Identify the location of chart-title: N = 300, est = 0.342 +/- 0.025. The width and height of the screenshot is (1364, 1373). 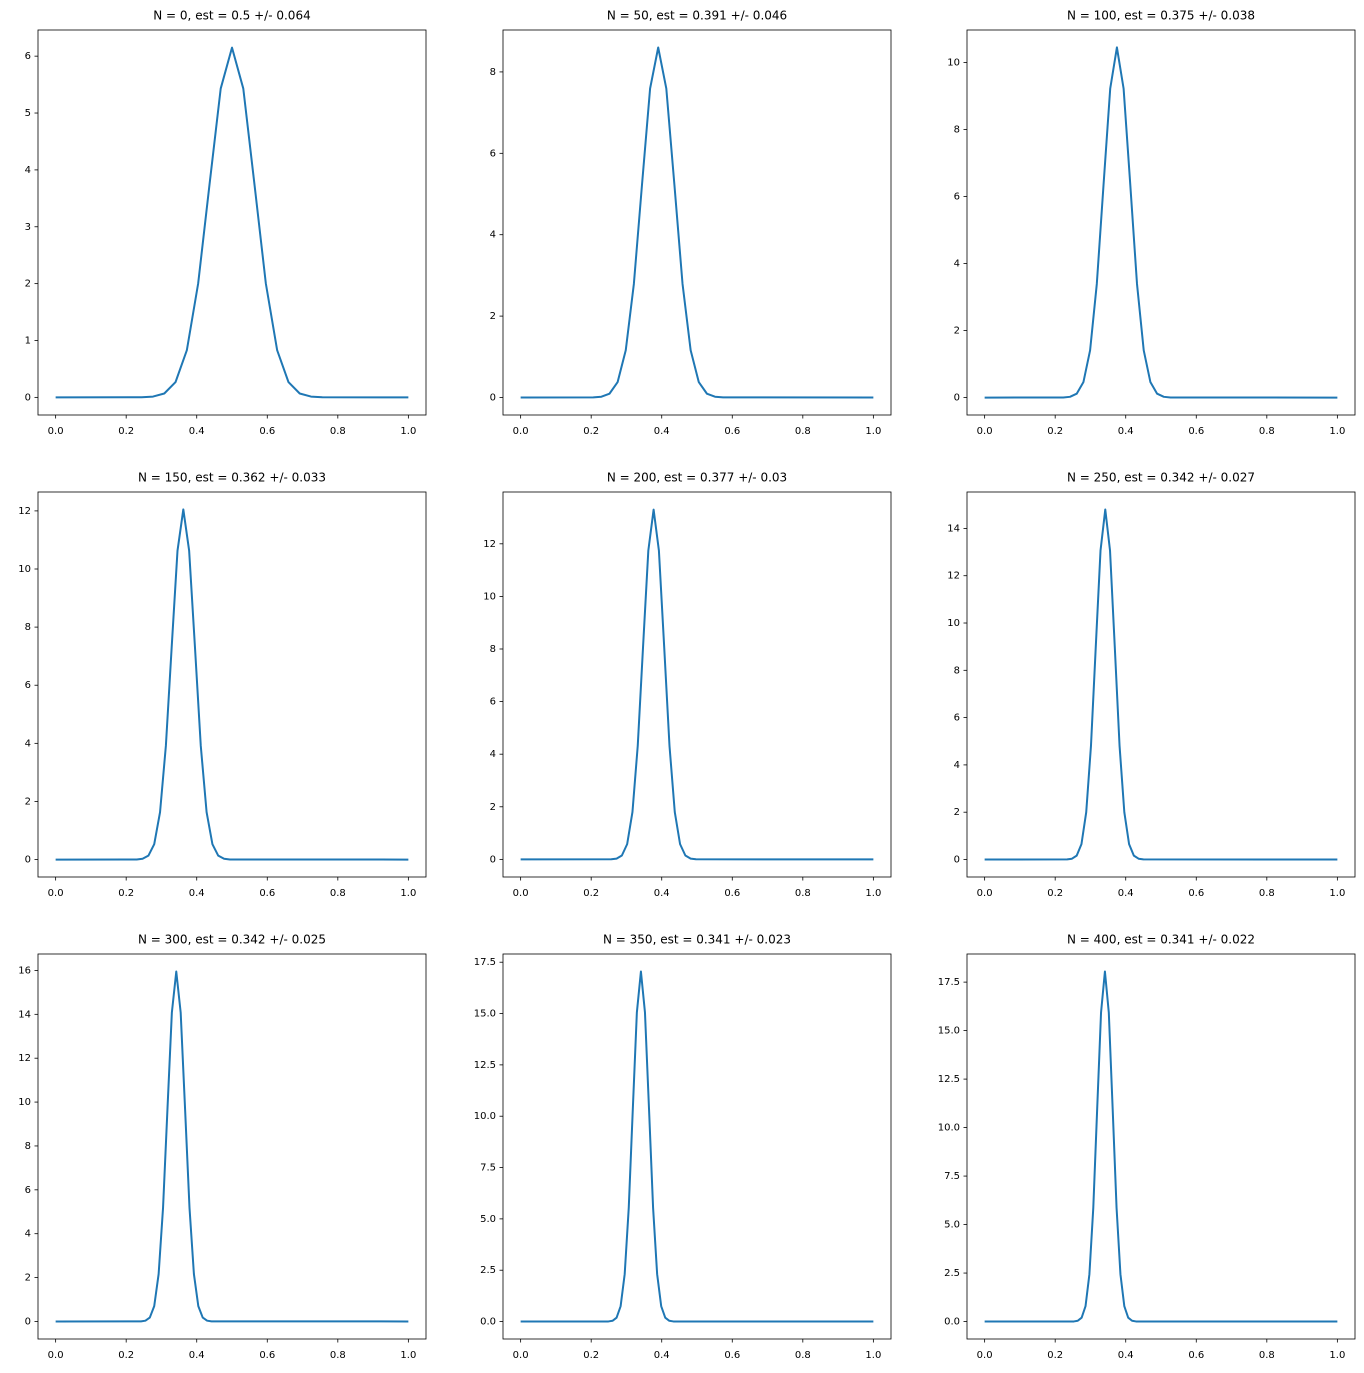
(232, 940).